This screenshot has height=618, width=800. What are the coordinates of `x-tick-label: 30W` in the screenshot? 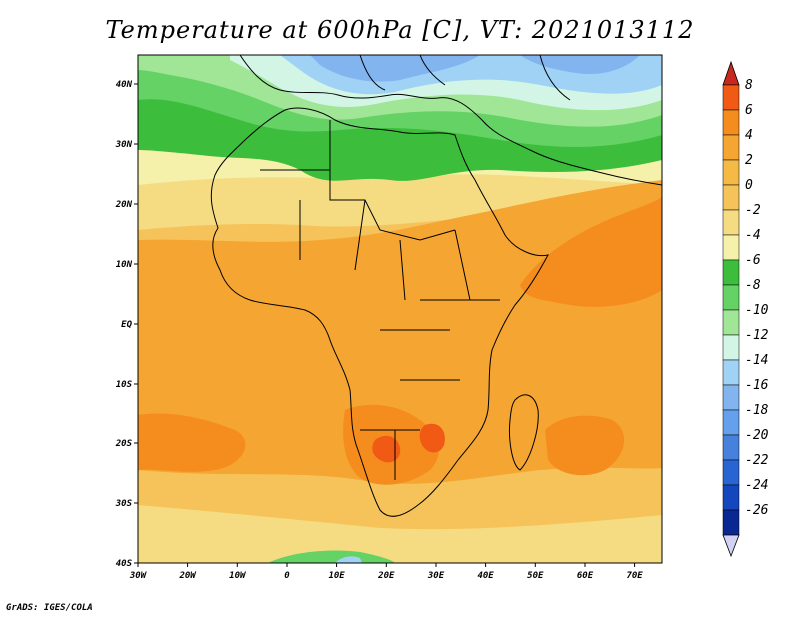 It's located at (138, 576).